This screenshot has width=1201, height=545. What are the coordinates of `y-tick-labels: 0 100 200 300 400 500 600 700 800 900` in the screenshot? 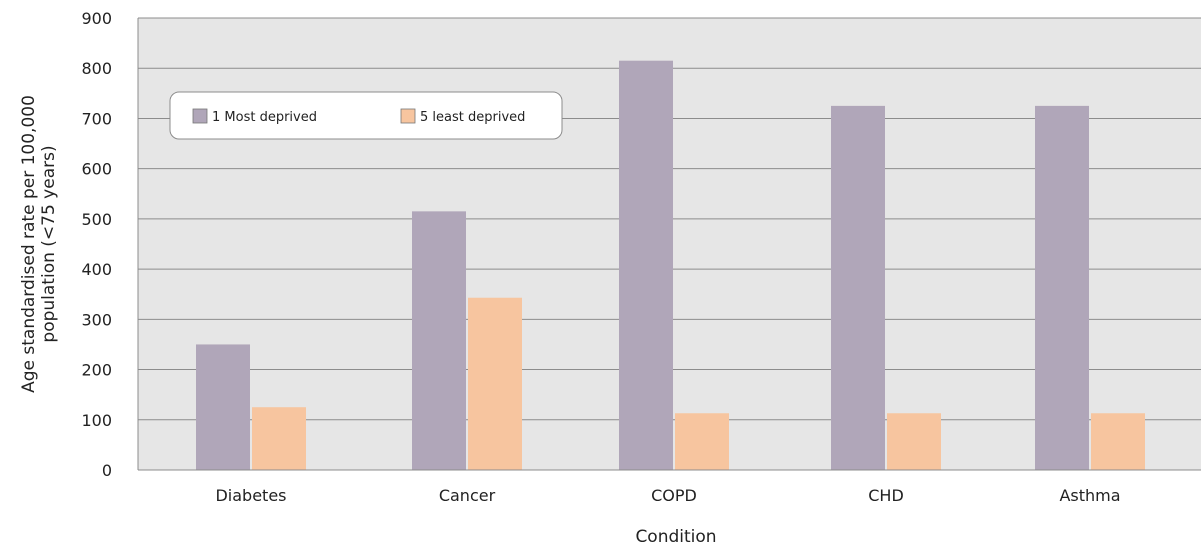 It's located at (96, 244).